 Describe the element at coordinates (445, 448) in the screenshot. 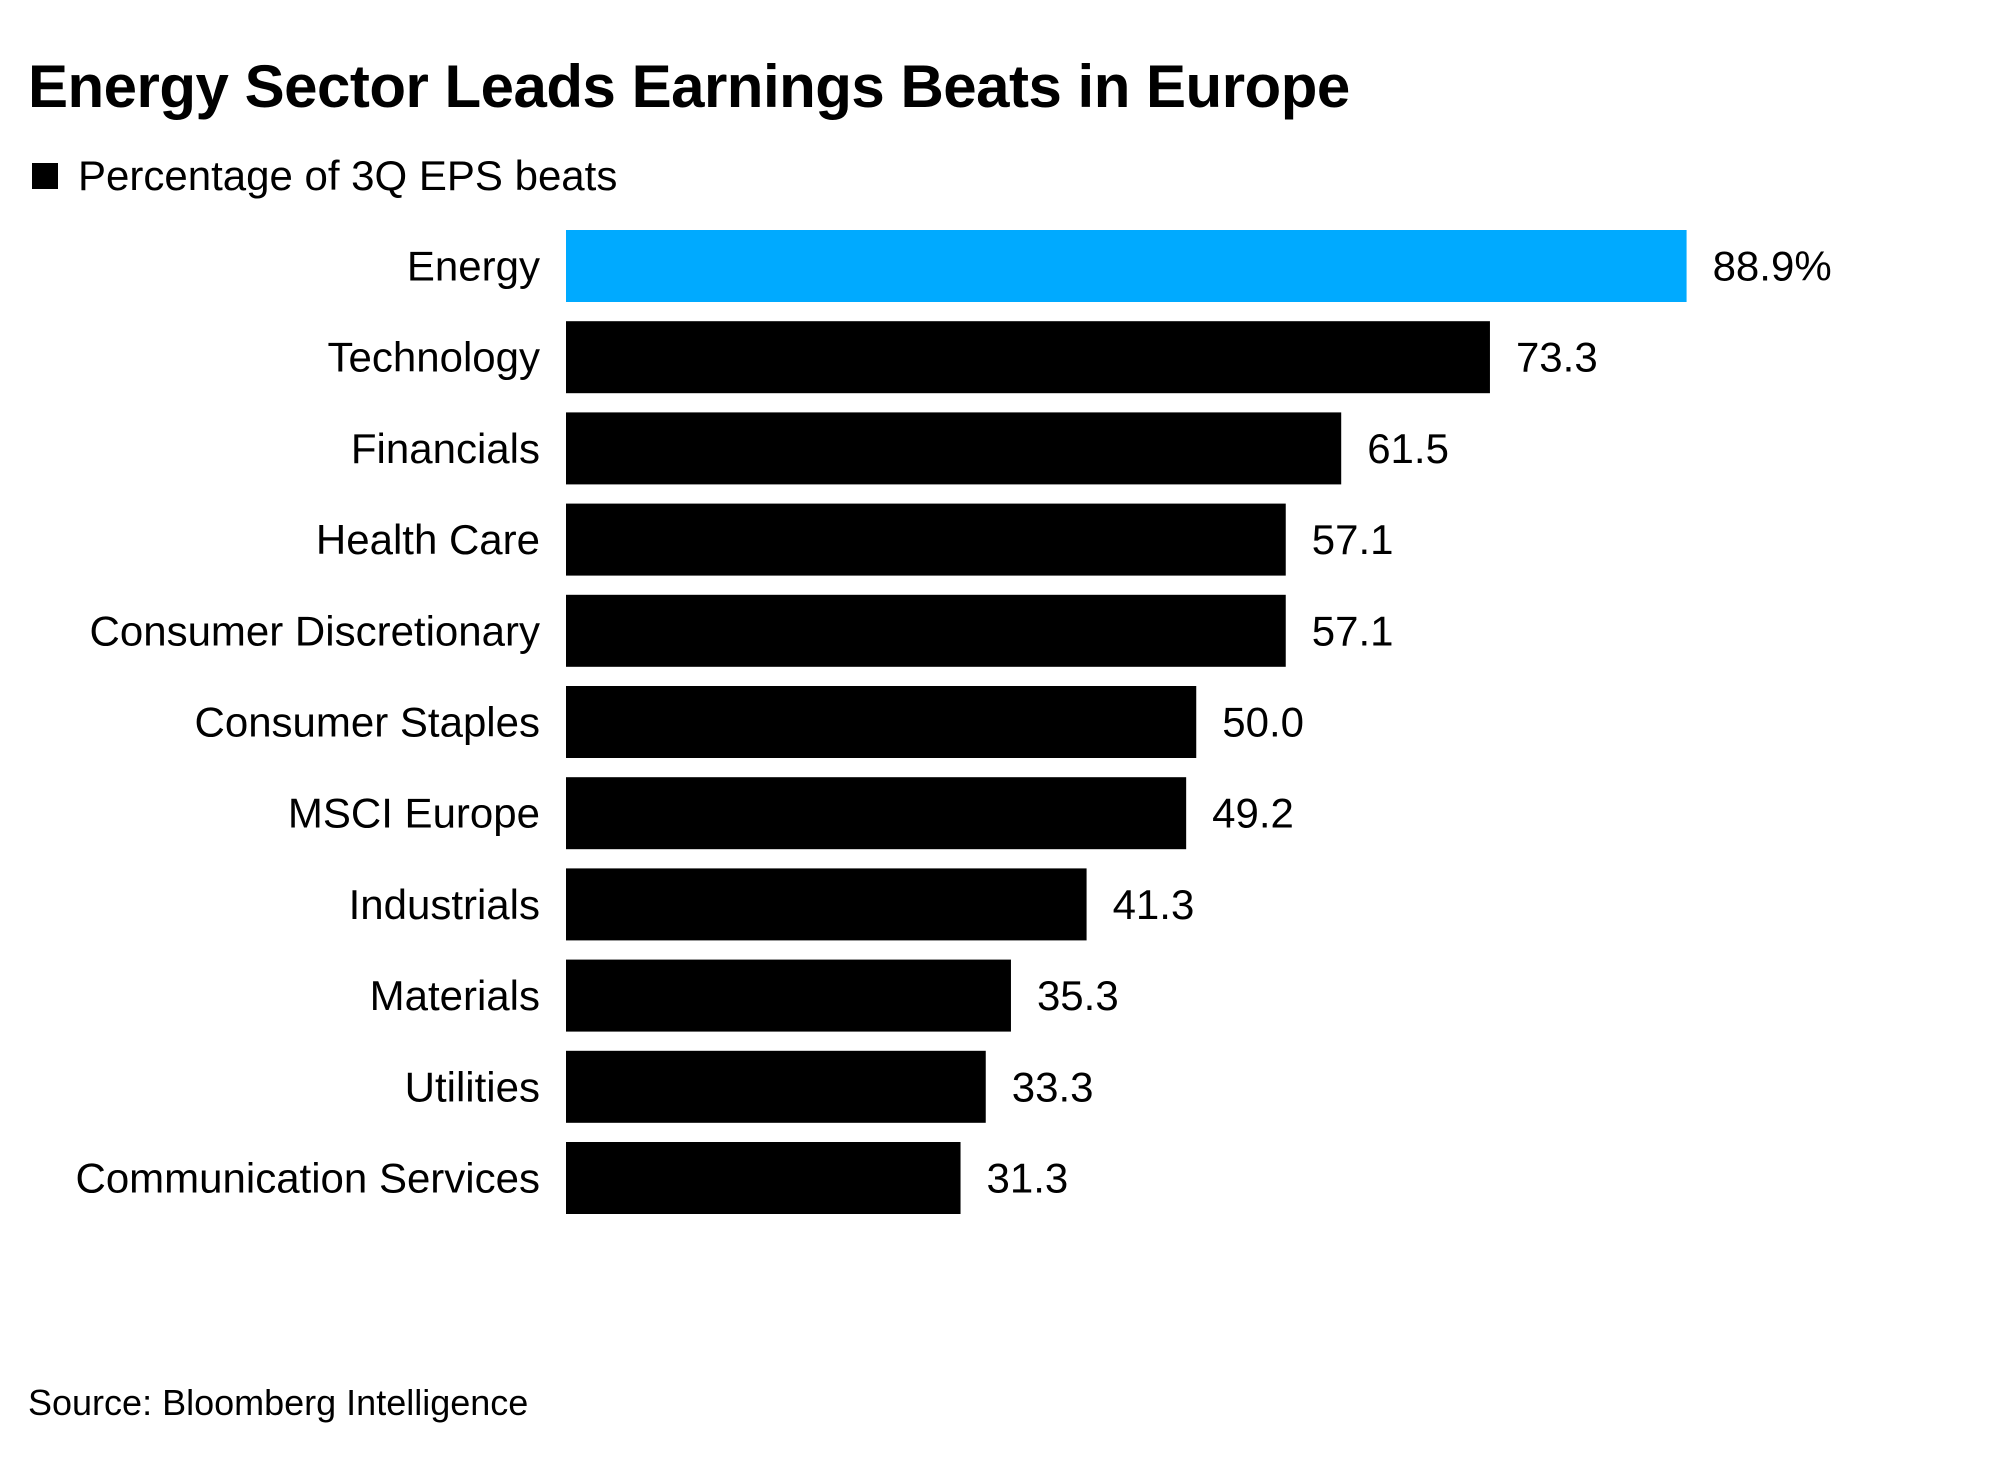

I see `category-label-financials: Financials` at that location.